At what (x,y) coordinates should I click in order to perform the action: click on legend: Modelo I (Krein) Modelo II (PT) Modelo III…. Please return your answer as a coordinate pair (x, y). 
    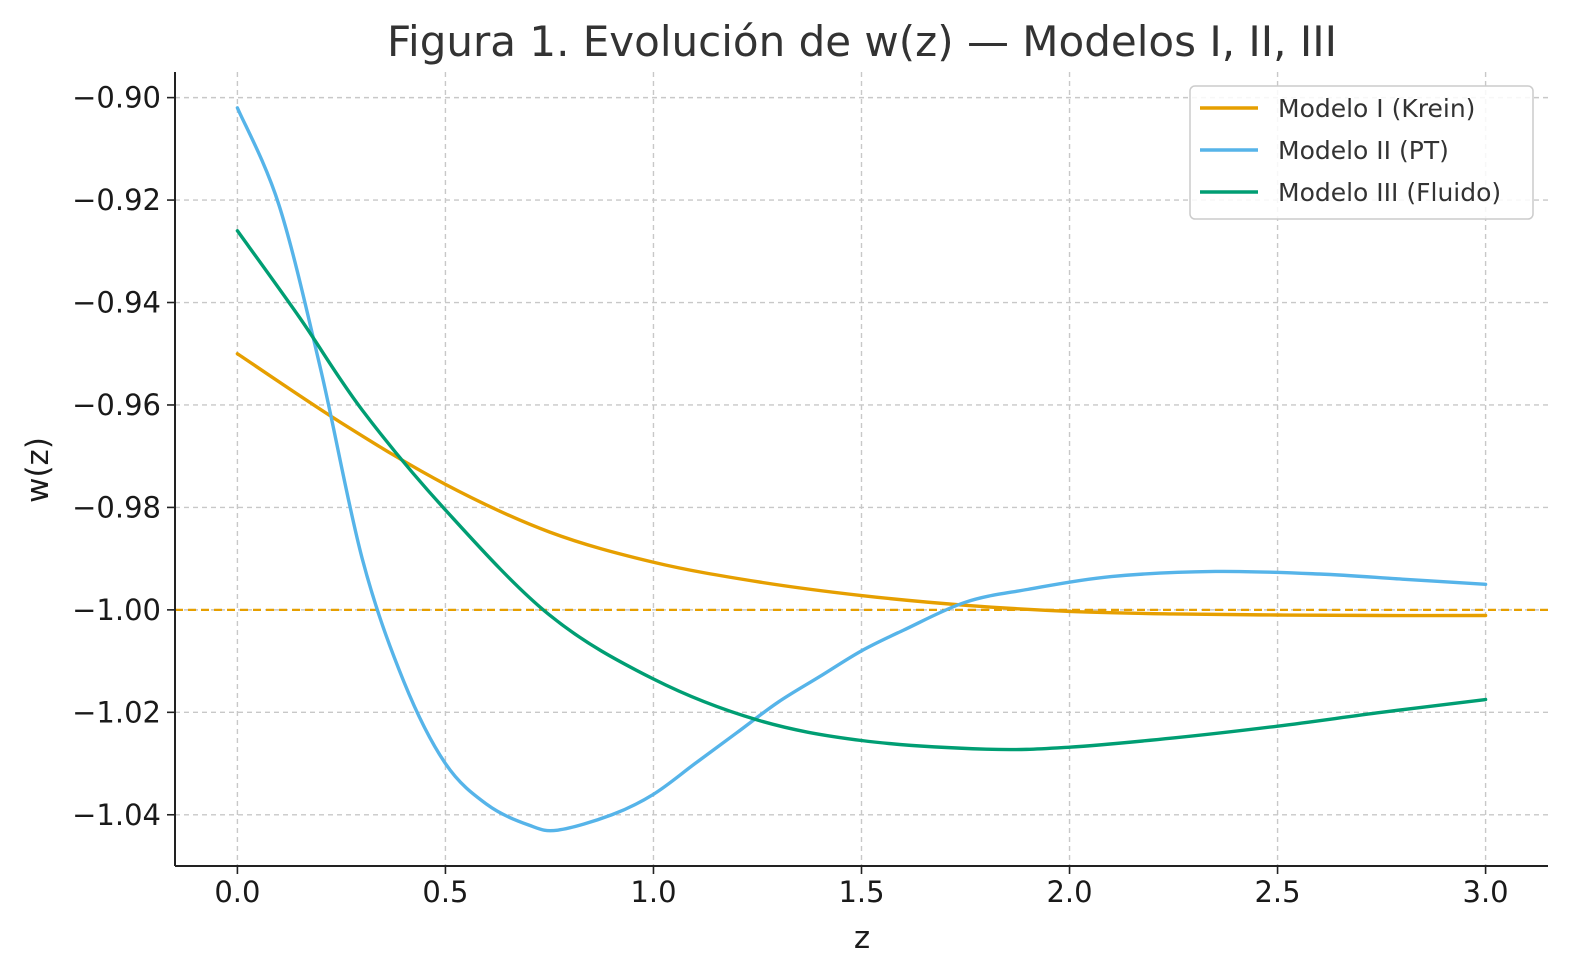
    Looking at the image, I should click on (1361, 152).